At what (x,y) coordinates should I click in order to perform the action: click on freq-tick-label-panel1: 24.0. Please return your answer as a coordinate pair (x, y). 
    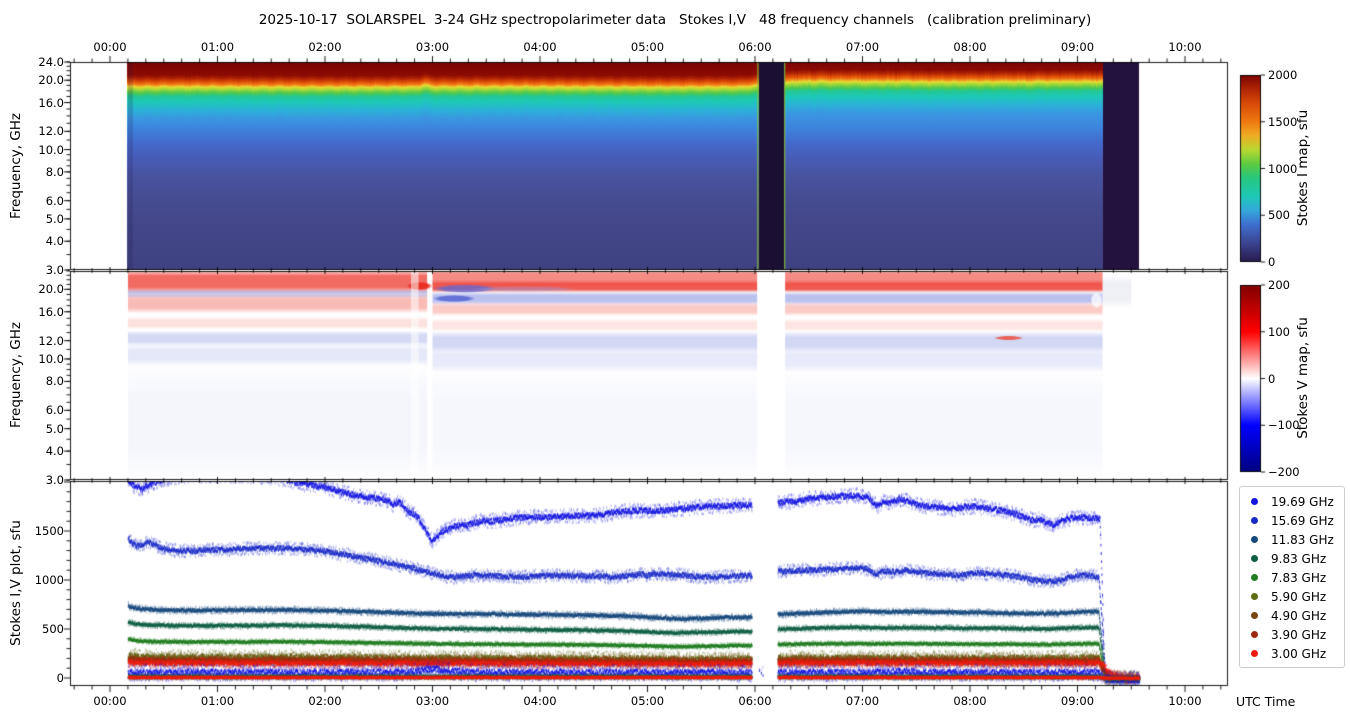
    Looking at the image, I should click on (51, 62).